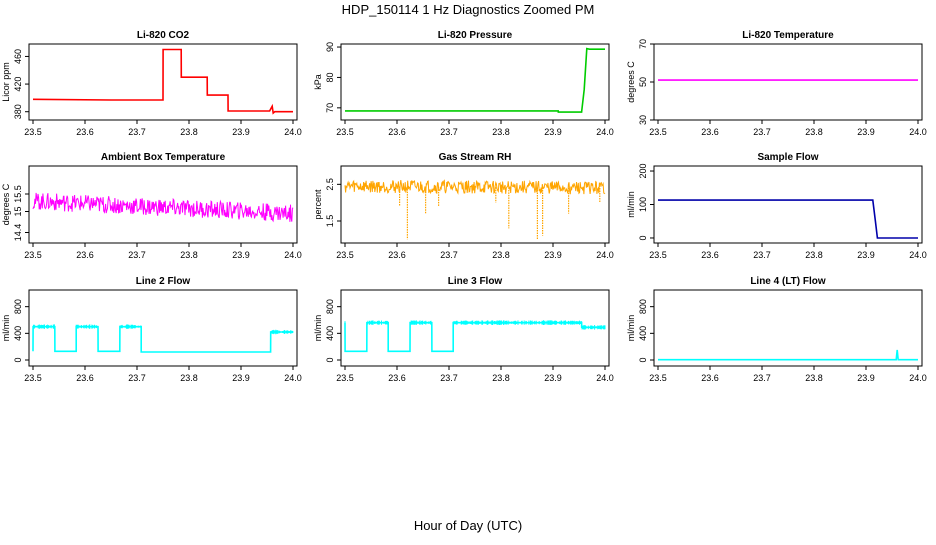 This screenshot has height=545, width=936. Describe the element at coordinates (787, 157) in the screenshot. I see `panel-title: Sample Flow` at that location.